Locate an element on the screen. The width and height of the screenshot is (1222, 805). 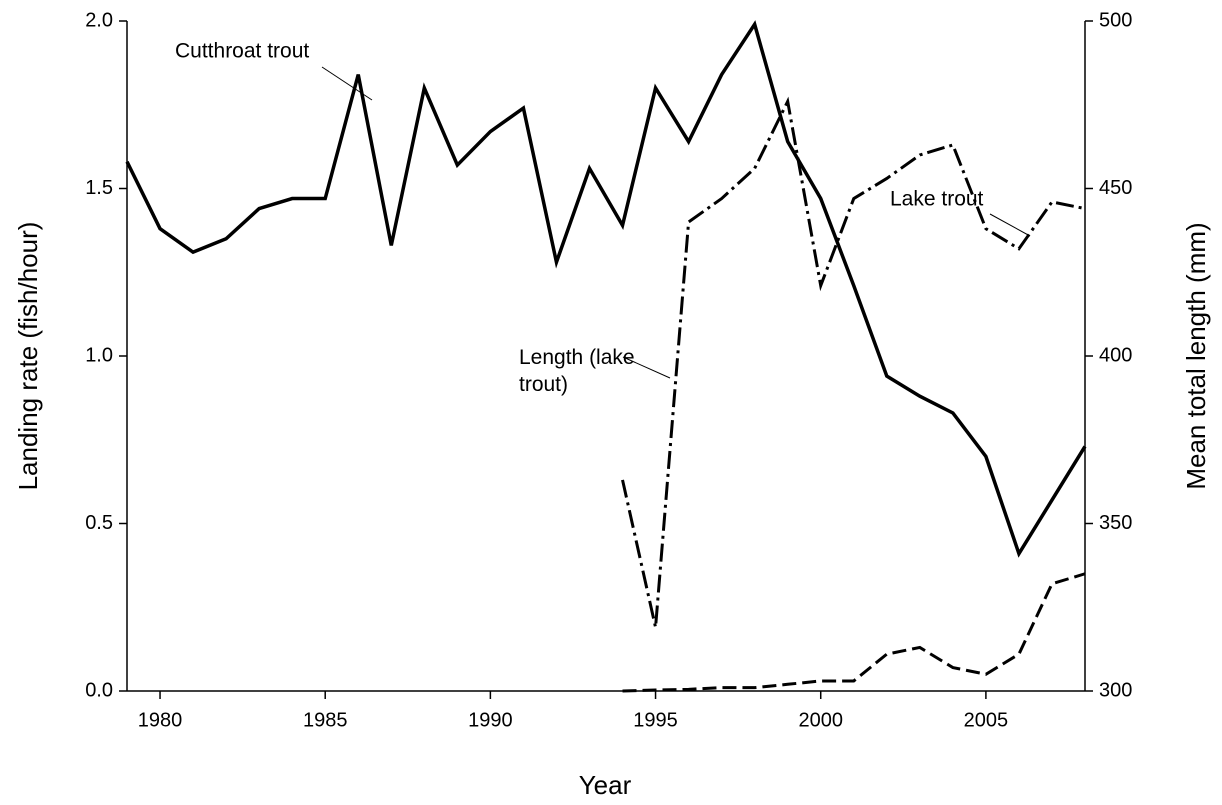
y-tick-label: 0.0 is located at coordinates (99, 690).